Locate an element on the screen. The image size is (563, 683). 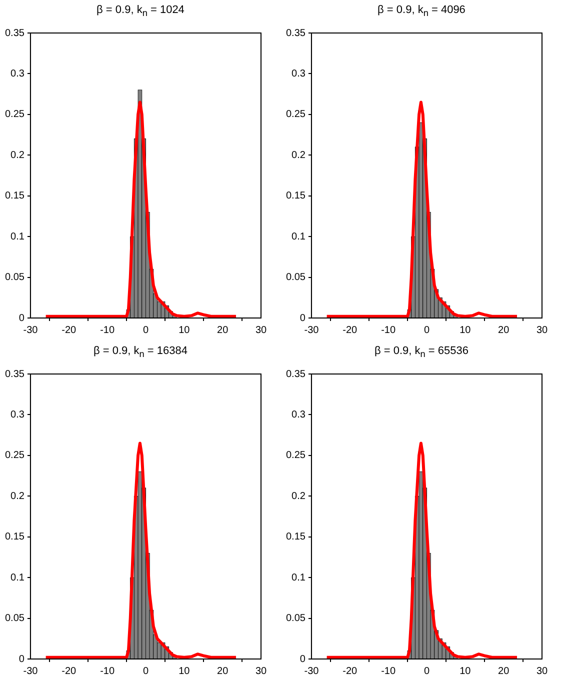
chart-title: β = 0.9, k$_{n}$ = 1024 is located at coordinates (141, 11).